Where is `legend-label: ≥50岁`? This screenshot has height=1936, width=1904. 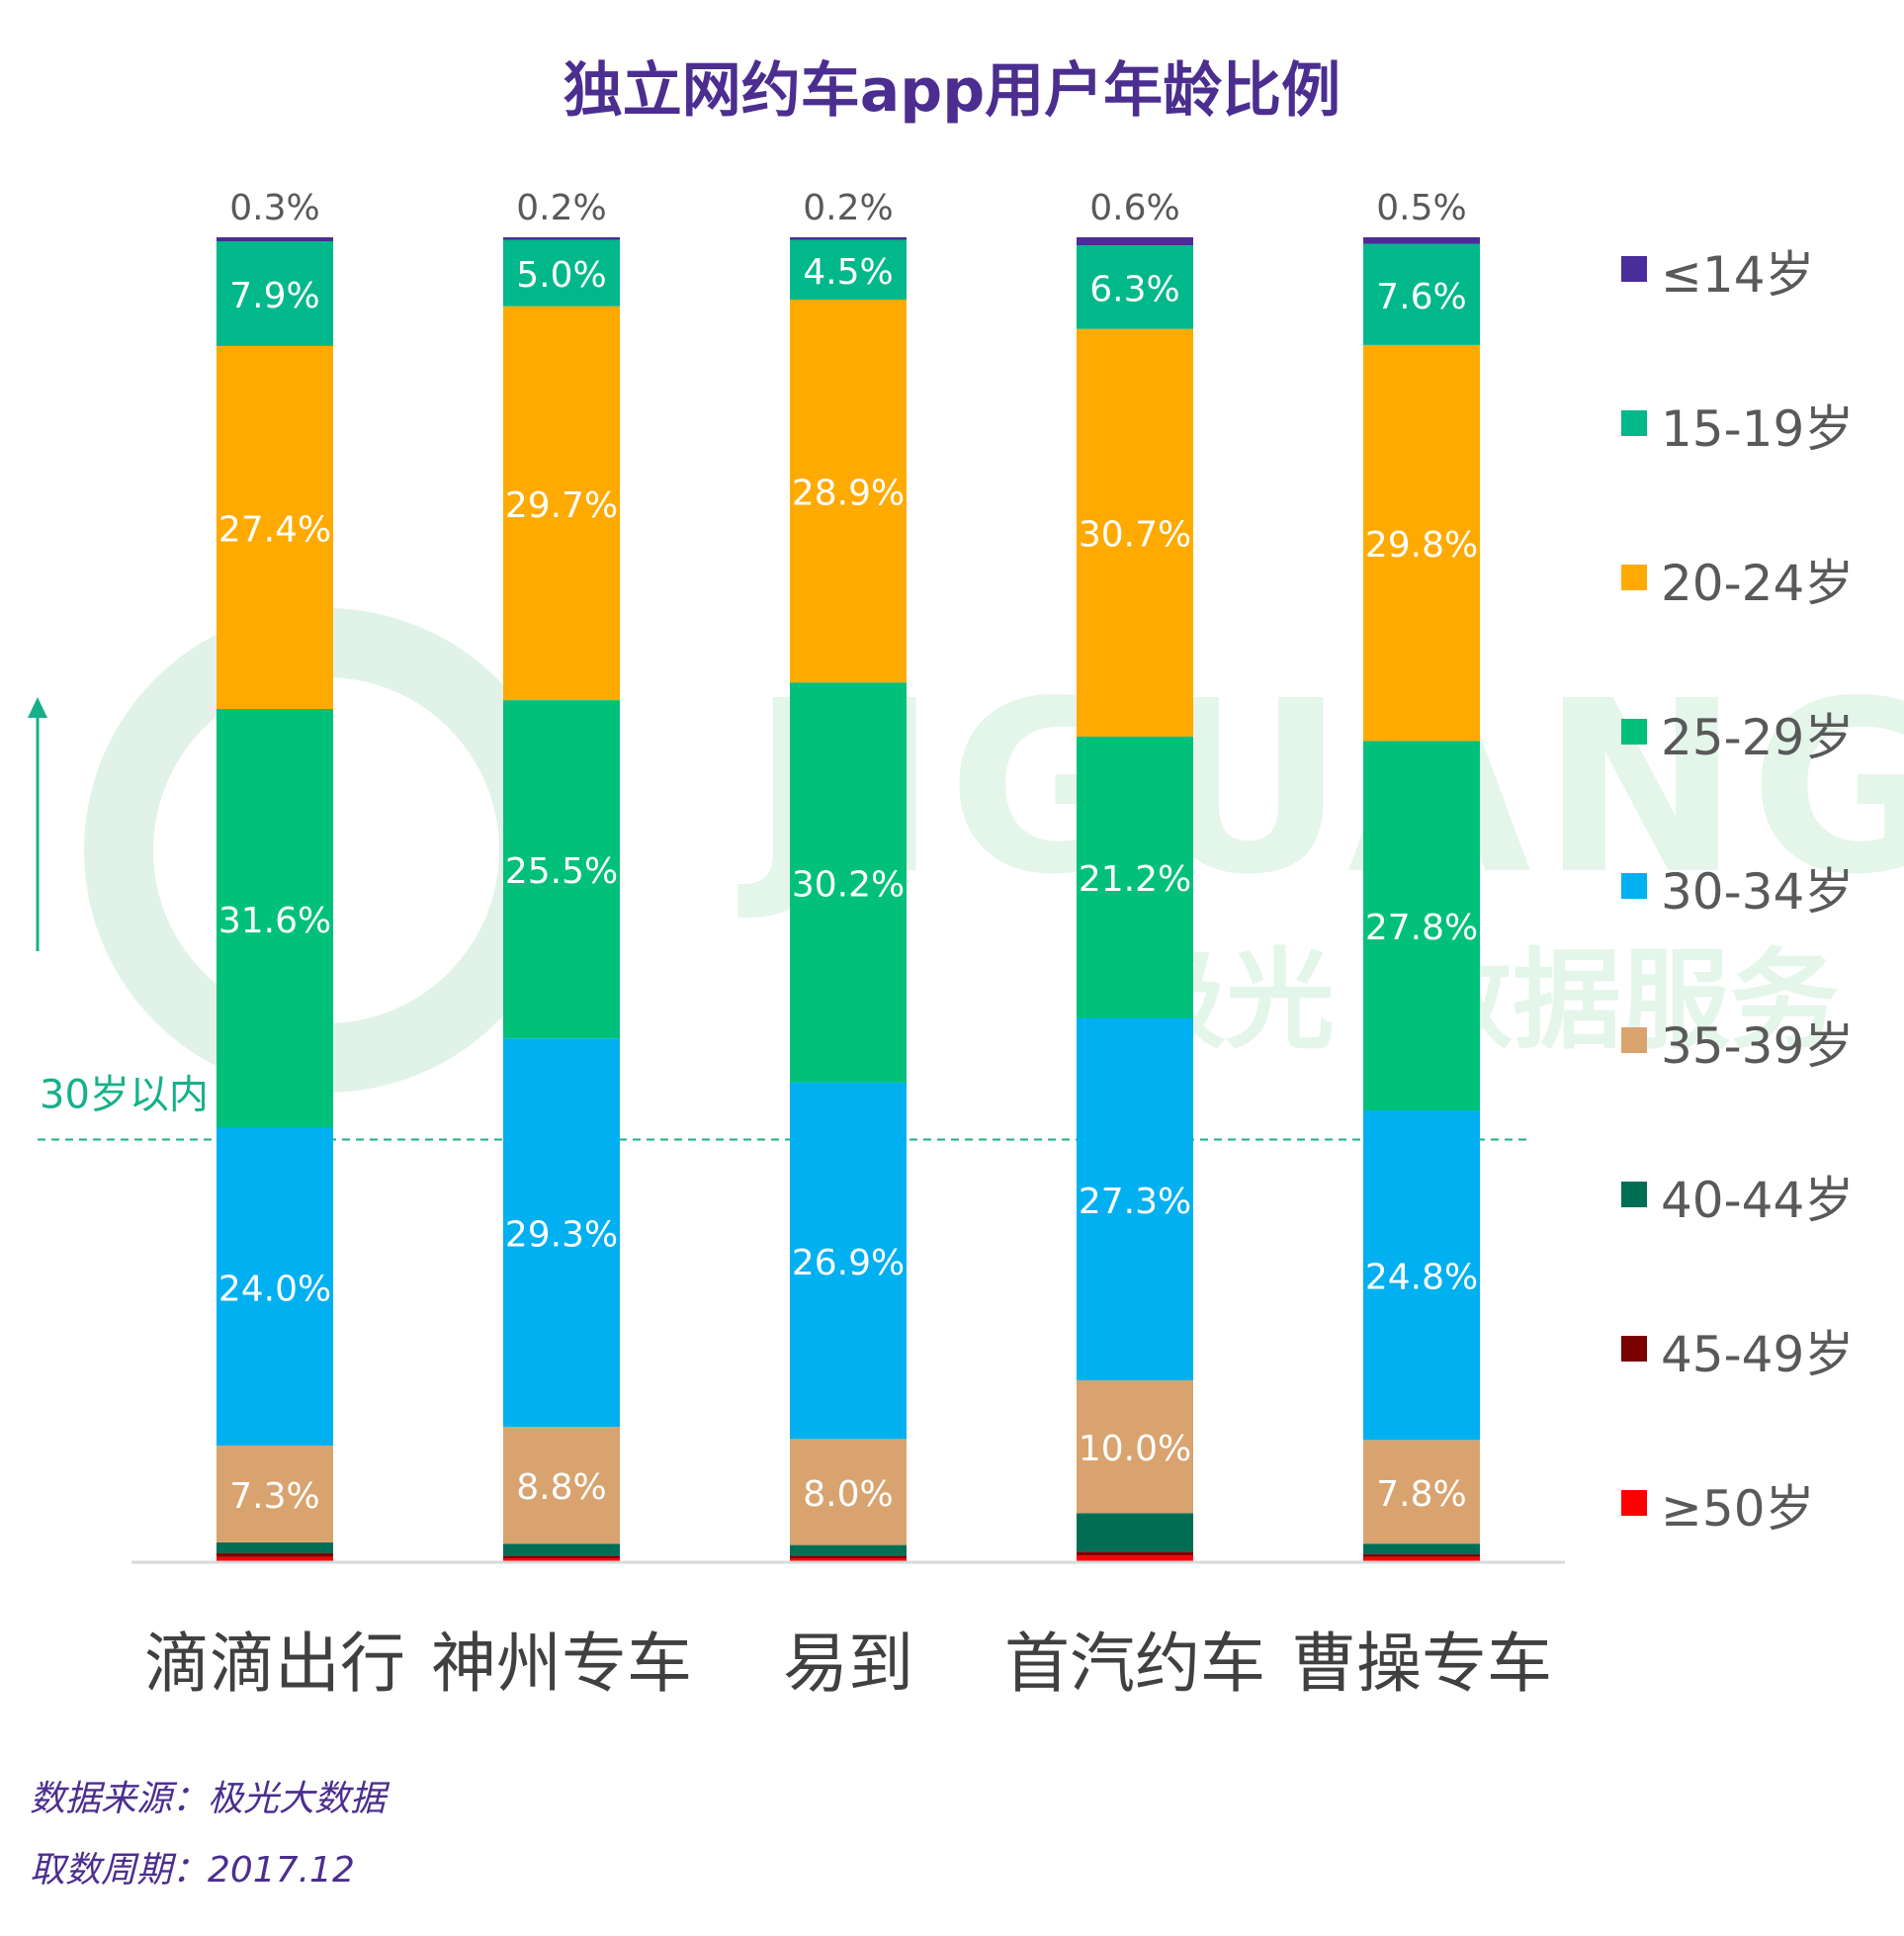 legend-label: ≥50岁 is located at coordinates (1738, 1509).